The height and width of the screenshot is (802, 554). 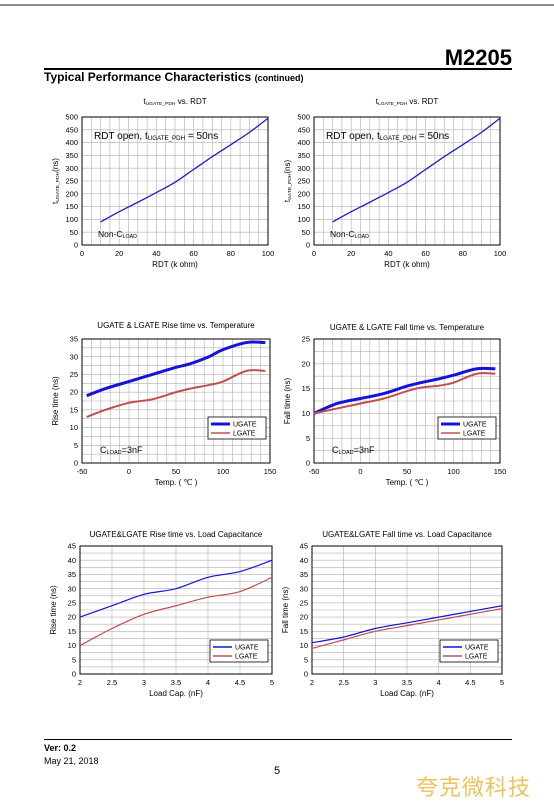 I want to click on y-axis-label-group: Rise time (ns), so click(x=55, y=401).